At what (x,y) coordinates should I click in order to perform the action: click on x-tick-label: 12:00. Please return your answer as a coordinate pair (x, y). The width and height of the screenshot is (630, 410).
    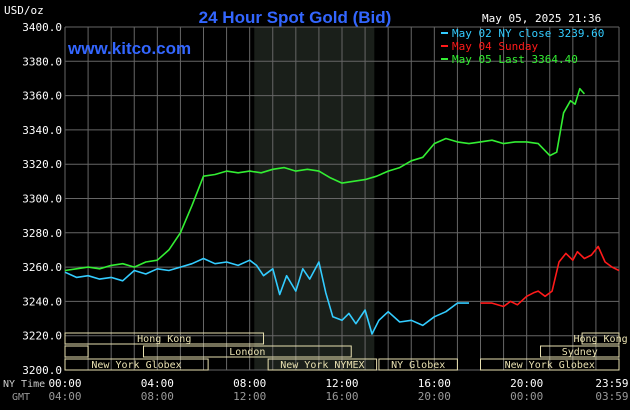
    Looking at the image, I should click on (341, 383).